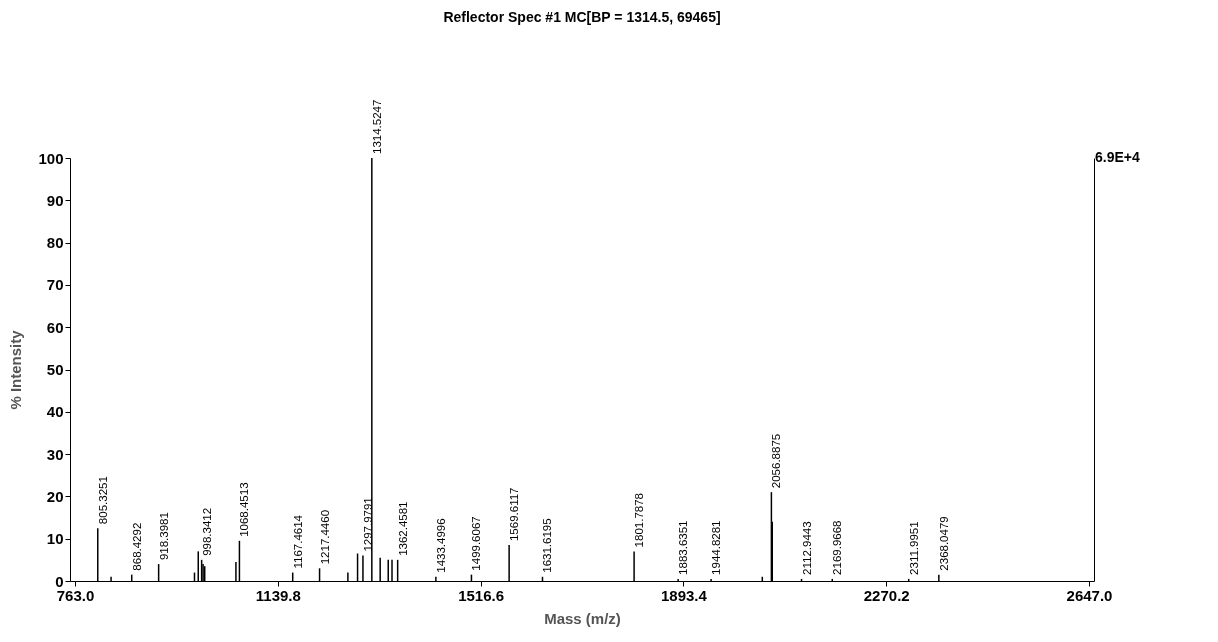 The width and height of the screenshot is (1218, 642). Describe the element at coordinates (55, 496) in the screenshot. I see `y-tick-label: 20` at that location.